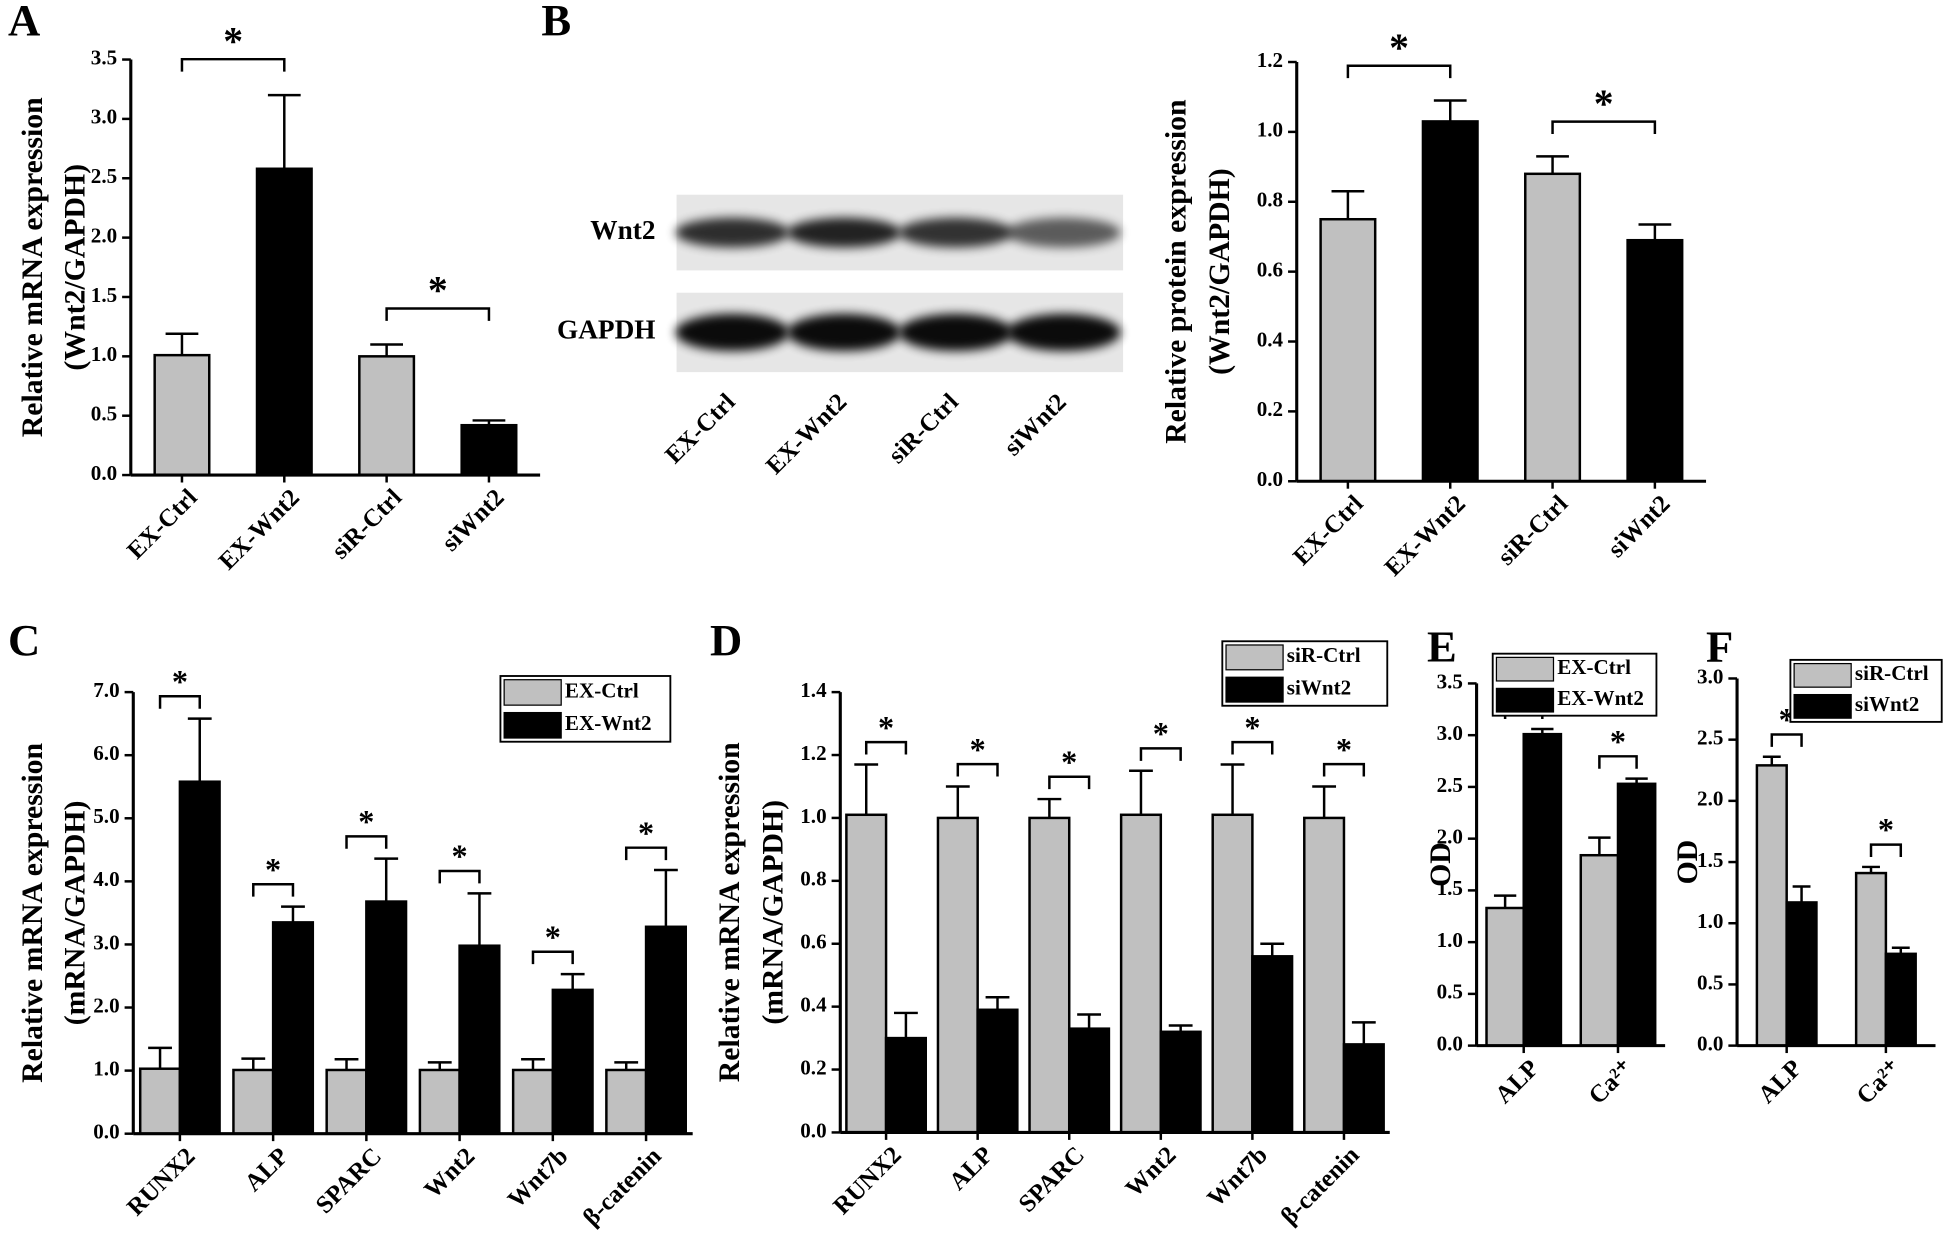 This screenshot has height=1254, width=1946. Describe the element at coordinates (1600, 698) in the screenshot. I see `legend-label: EX-Wnt2` at that location.